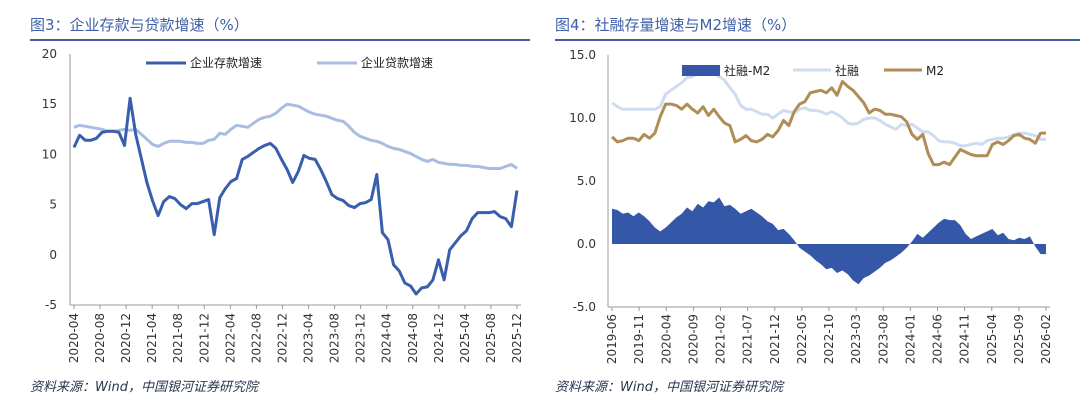 This screenshot has width=1080, height=406. What do you see at coordinates (748, 339) in the screenshot?
I see `x-tick-label: 2021-07` at bounding box center [748, 339].